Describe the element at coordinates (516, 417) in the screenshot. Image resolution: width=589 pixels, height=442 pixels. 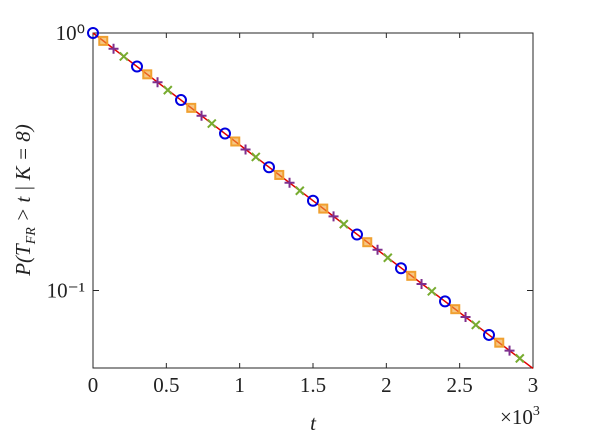
I see `x-multiplier-base: ×10` at that location.